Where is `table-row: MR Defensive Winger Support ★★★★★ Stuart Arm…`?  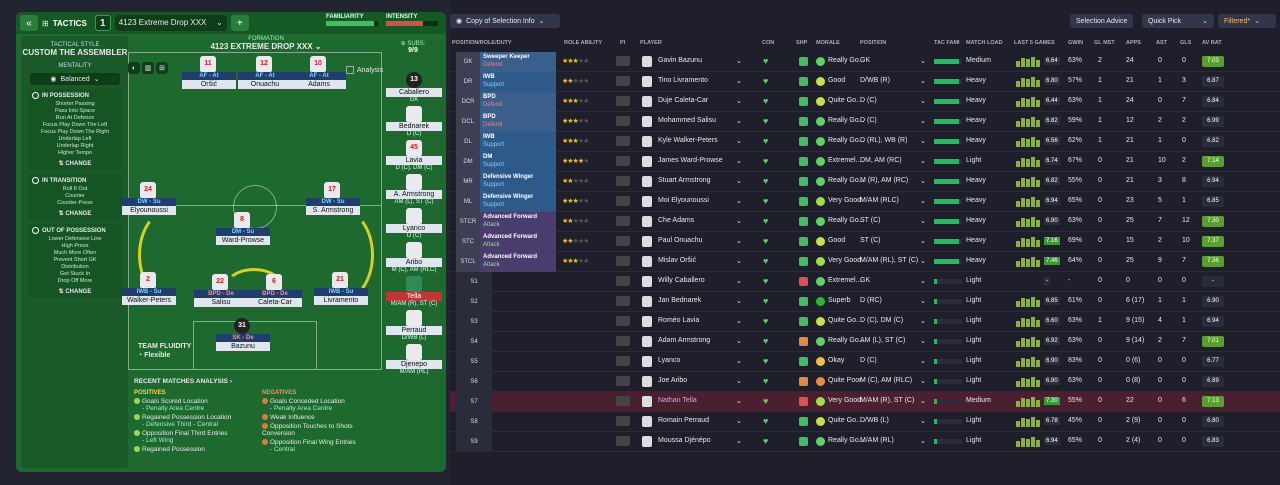 table-row: MR Defensive Winger Support ★★★★★ Stuart Arm… is located at coordinates (865, 182).